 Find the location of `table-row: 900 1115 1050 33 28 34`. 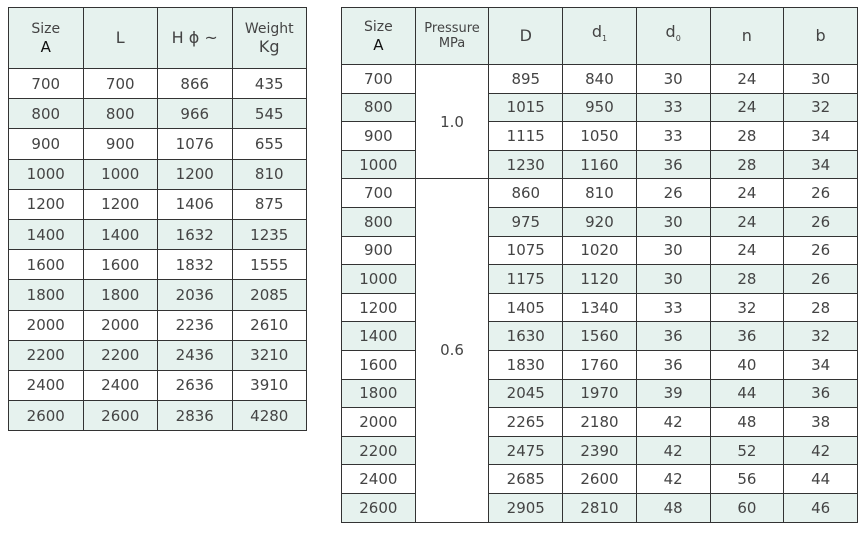

table-row: 900 1115 1050 33 28 34 is located at coordinates (599, 136).